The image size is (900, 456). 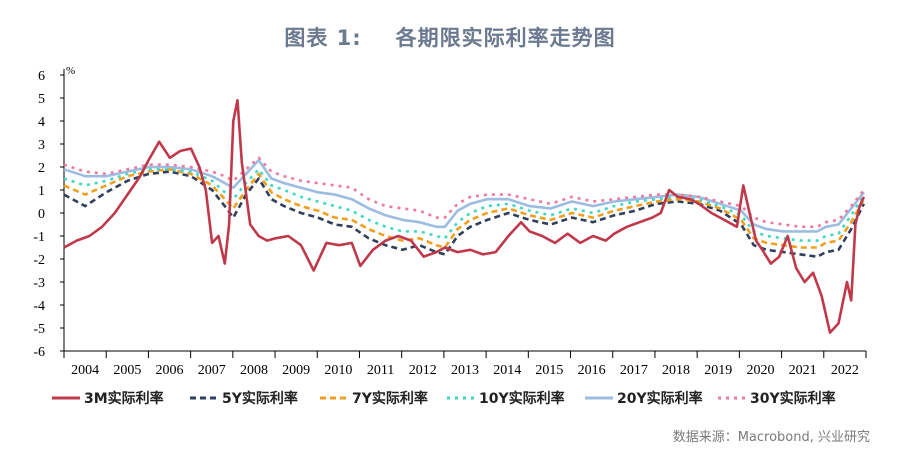 I want to click on legend-label: 7Y实际利率, so click(x=390, y=398).